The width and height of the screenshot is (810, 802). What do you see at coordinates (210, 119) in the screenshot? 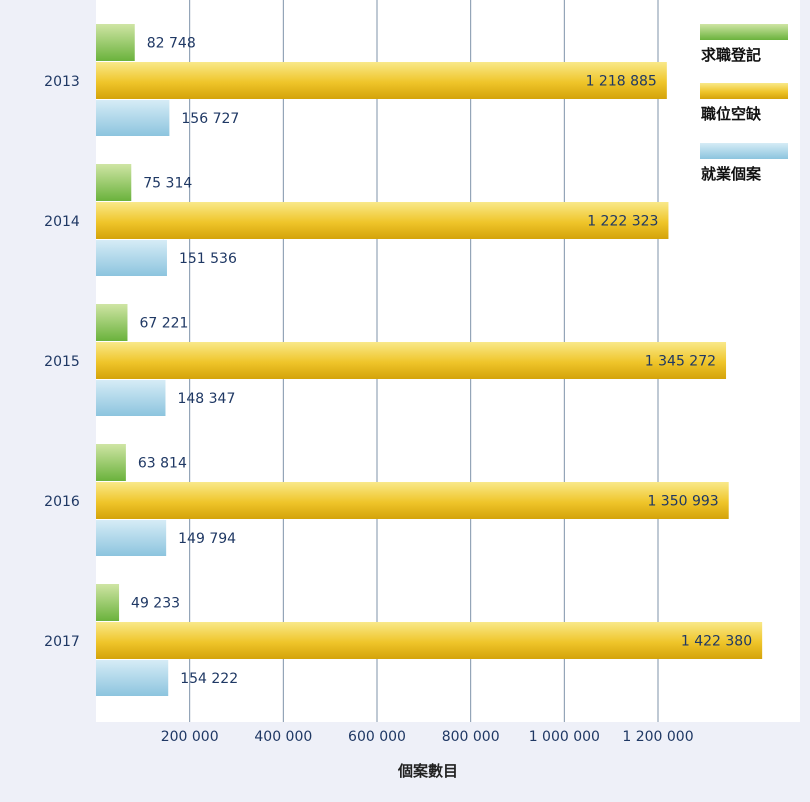
I see `data-label: 156 727` at bounding box center [210, 119].